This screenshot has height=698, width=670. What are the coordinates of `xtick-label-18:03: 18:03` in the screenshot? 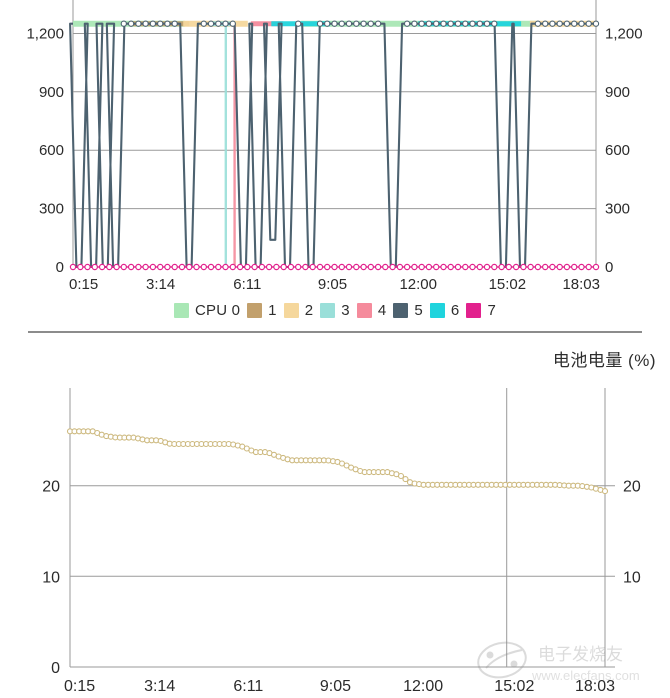 It's located at (581, 284).